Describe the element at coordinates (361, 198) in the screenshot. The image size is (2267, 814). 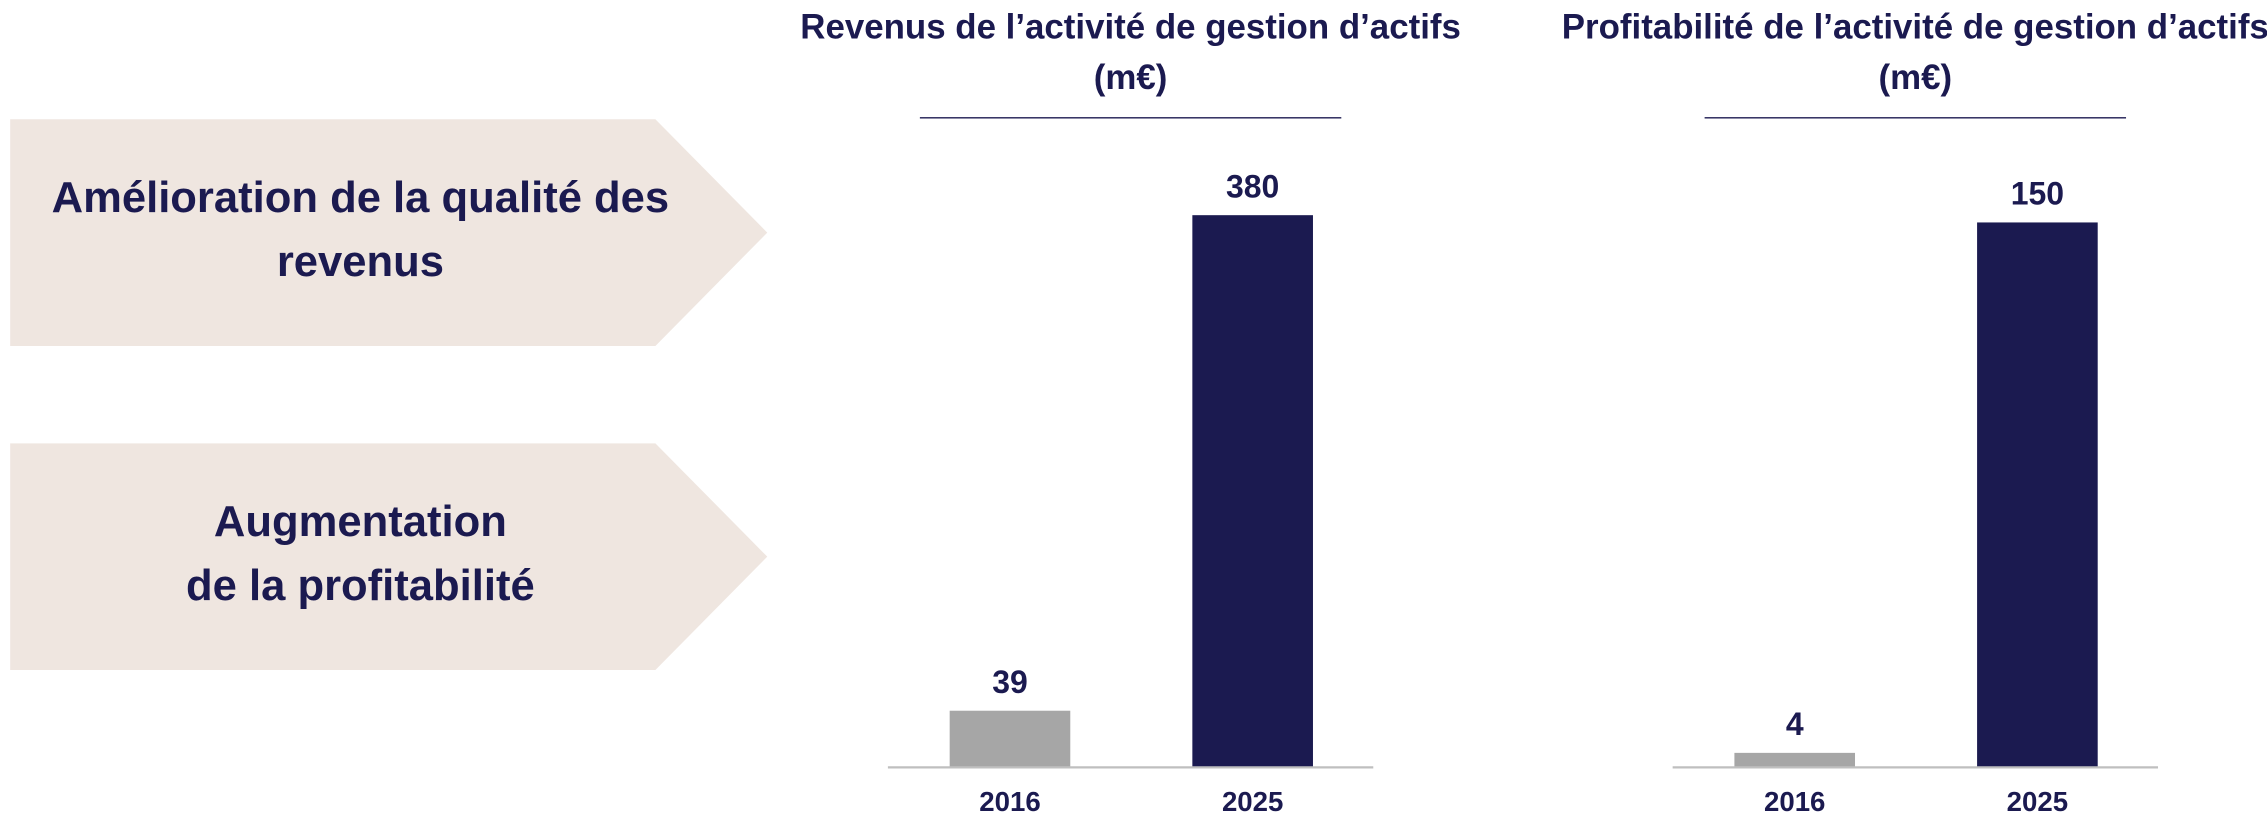
I see `panel-text: Amélioration de la qualité des` at that location.